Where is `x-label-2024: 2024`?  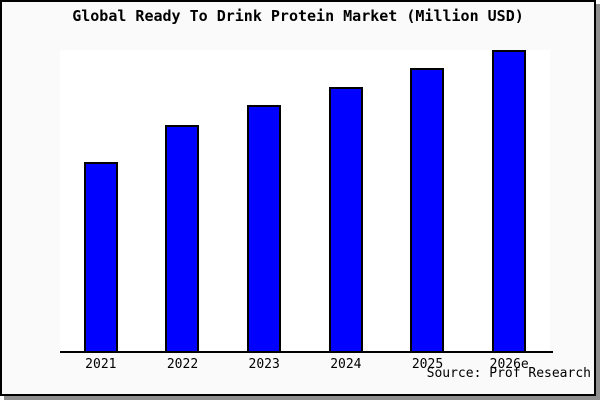 x-label-2024: 2024 is located at coordinates (346, 364).